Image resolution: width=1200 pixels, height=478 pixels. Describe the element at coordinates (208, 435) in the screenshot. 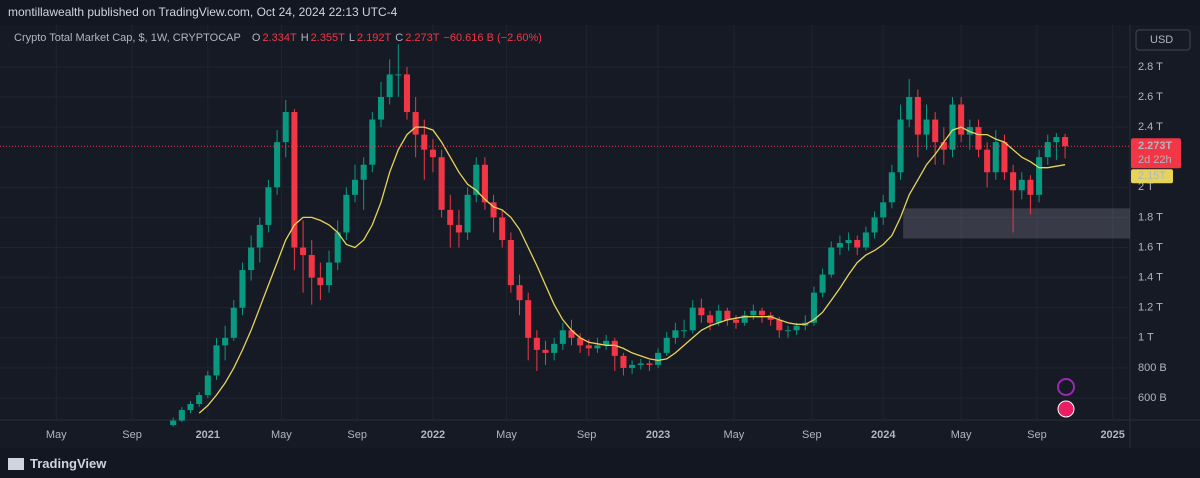

I see `x-tick-label: 2021` at that location.